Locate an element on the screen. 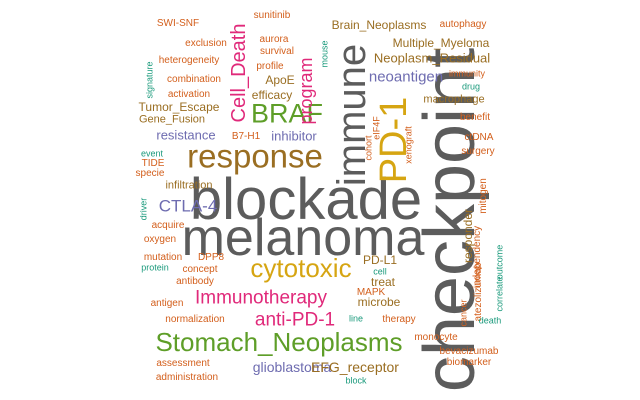 This screenshot has width=640, height=400. word-immune: immune is located at coordinates (352, 115).